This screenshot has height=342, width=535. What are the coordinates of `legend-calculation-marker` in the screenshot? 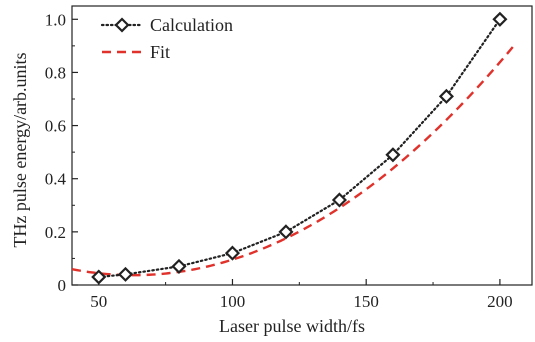 It's located at (122, 25).